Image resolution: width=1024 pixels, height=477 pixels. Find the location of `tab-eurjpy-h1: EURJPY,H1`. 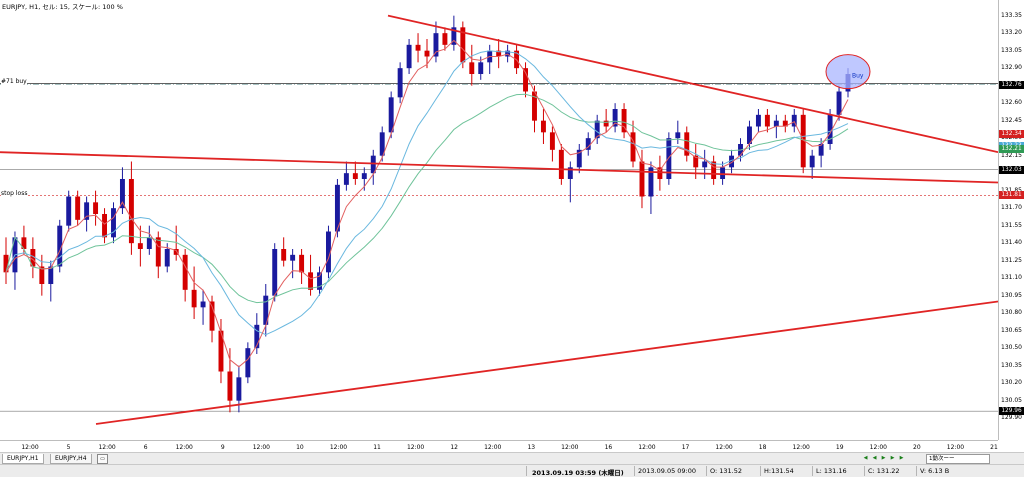

tab-eurjpy-h1: EURJPY,H1 is located at coordinates (23, 459).